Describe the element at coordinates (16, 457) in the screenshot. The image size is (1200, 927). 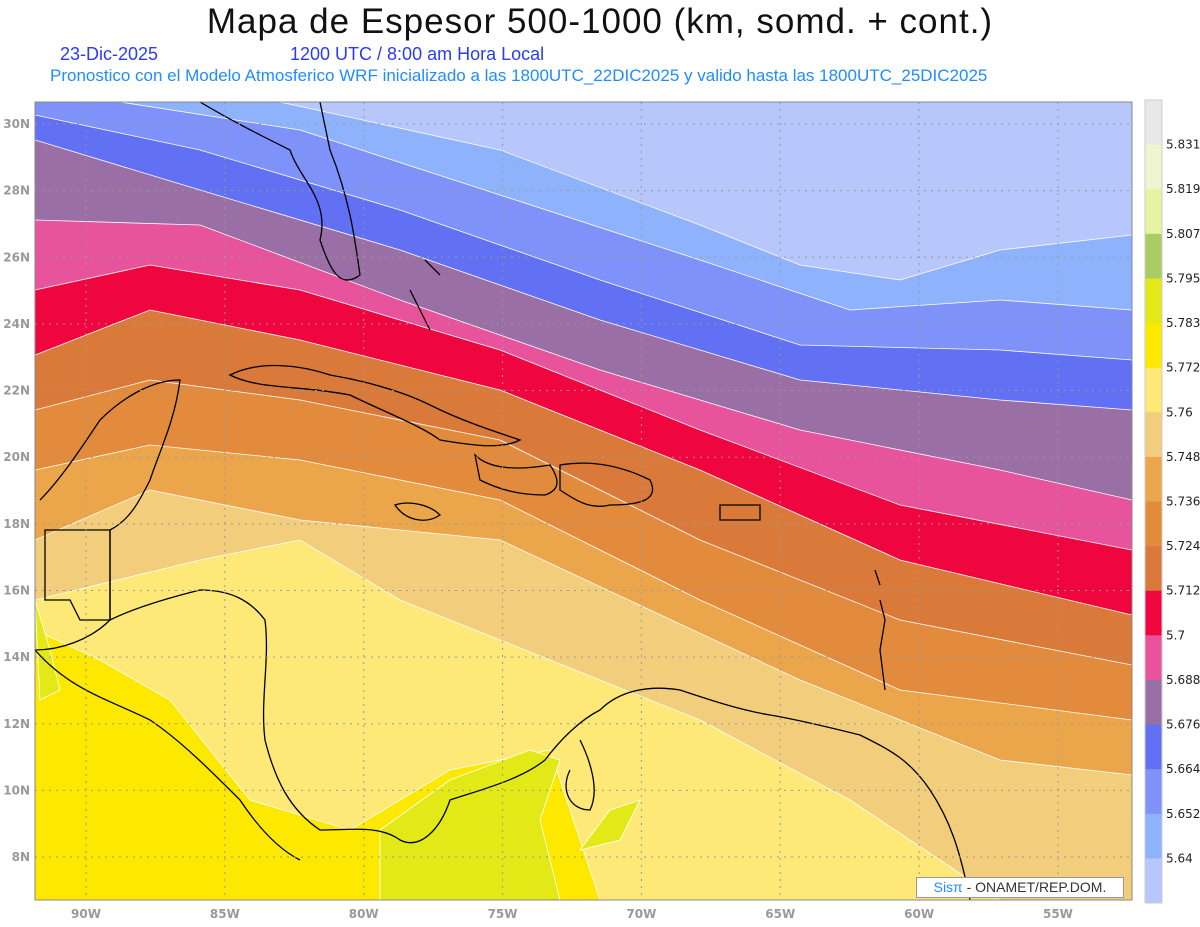
I see `lat-tick-label: 20N` at that location.